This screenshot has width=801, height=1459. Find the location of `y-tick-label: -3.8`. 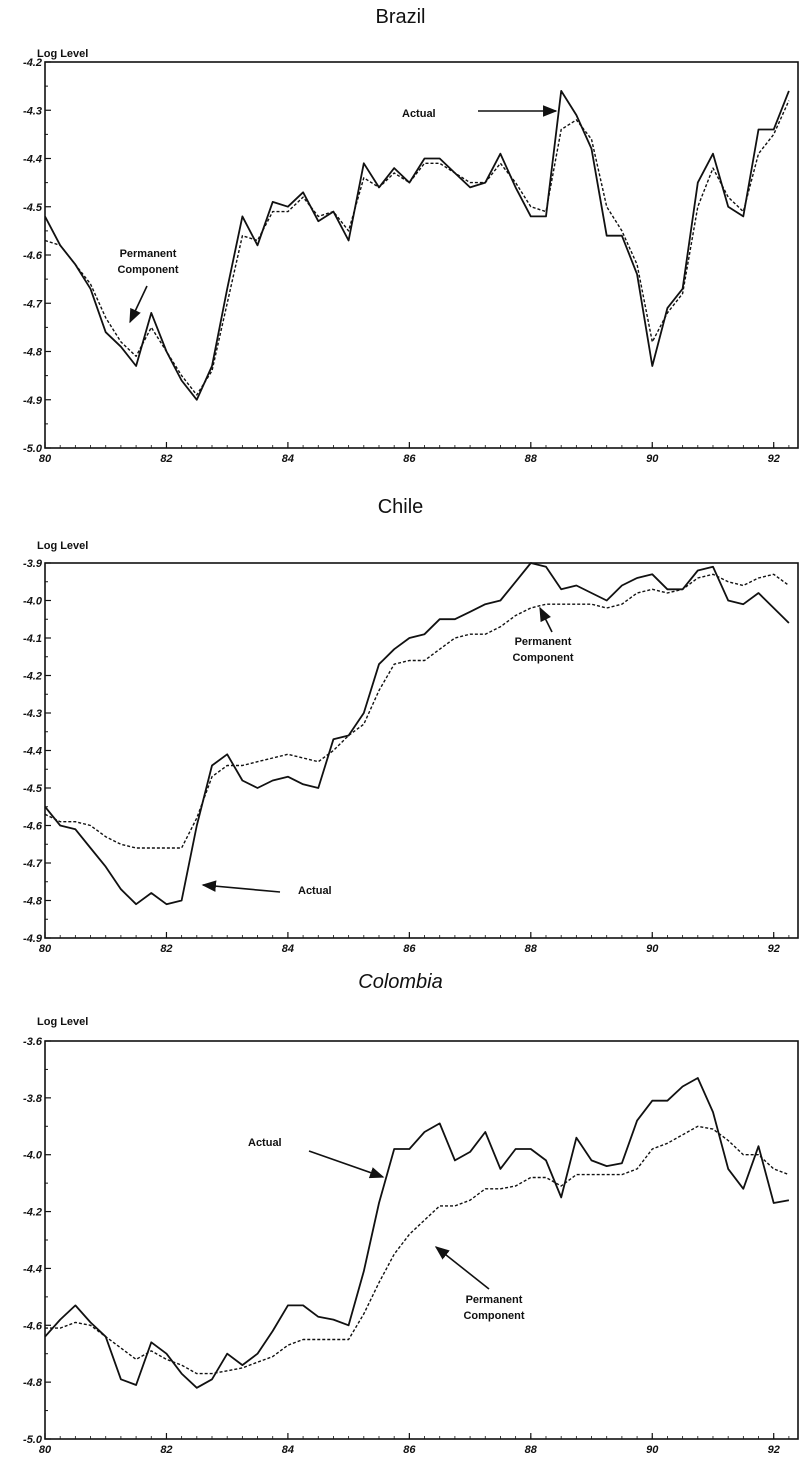

y-tick-label: -3.8 is located at coordinates (33, 1099).